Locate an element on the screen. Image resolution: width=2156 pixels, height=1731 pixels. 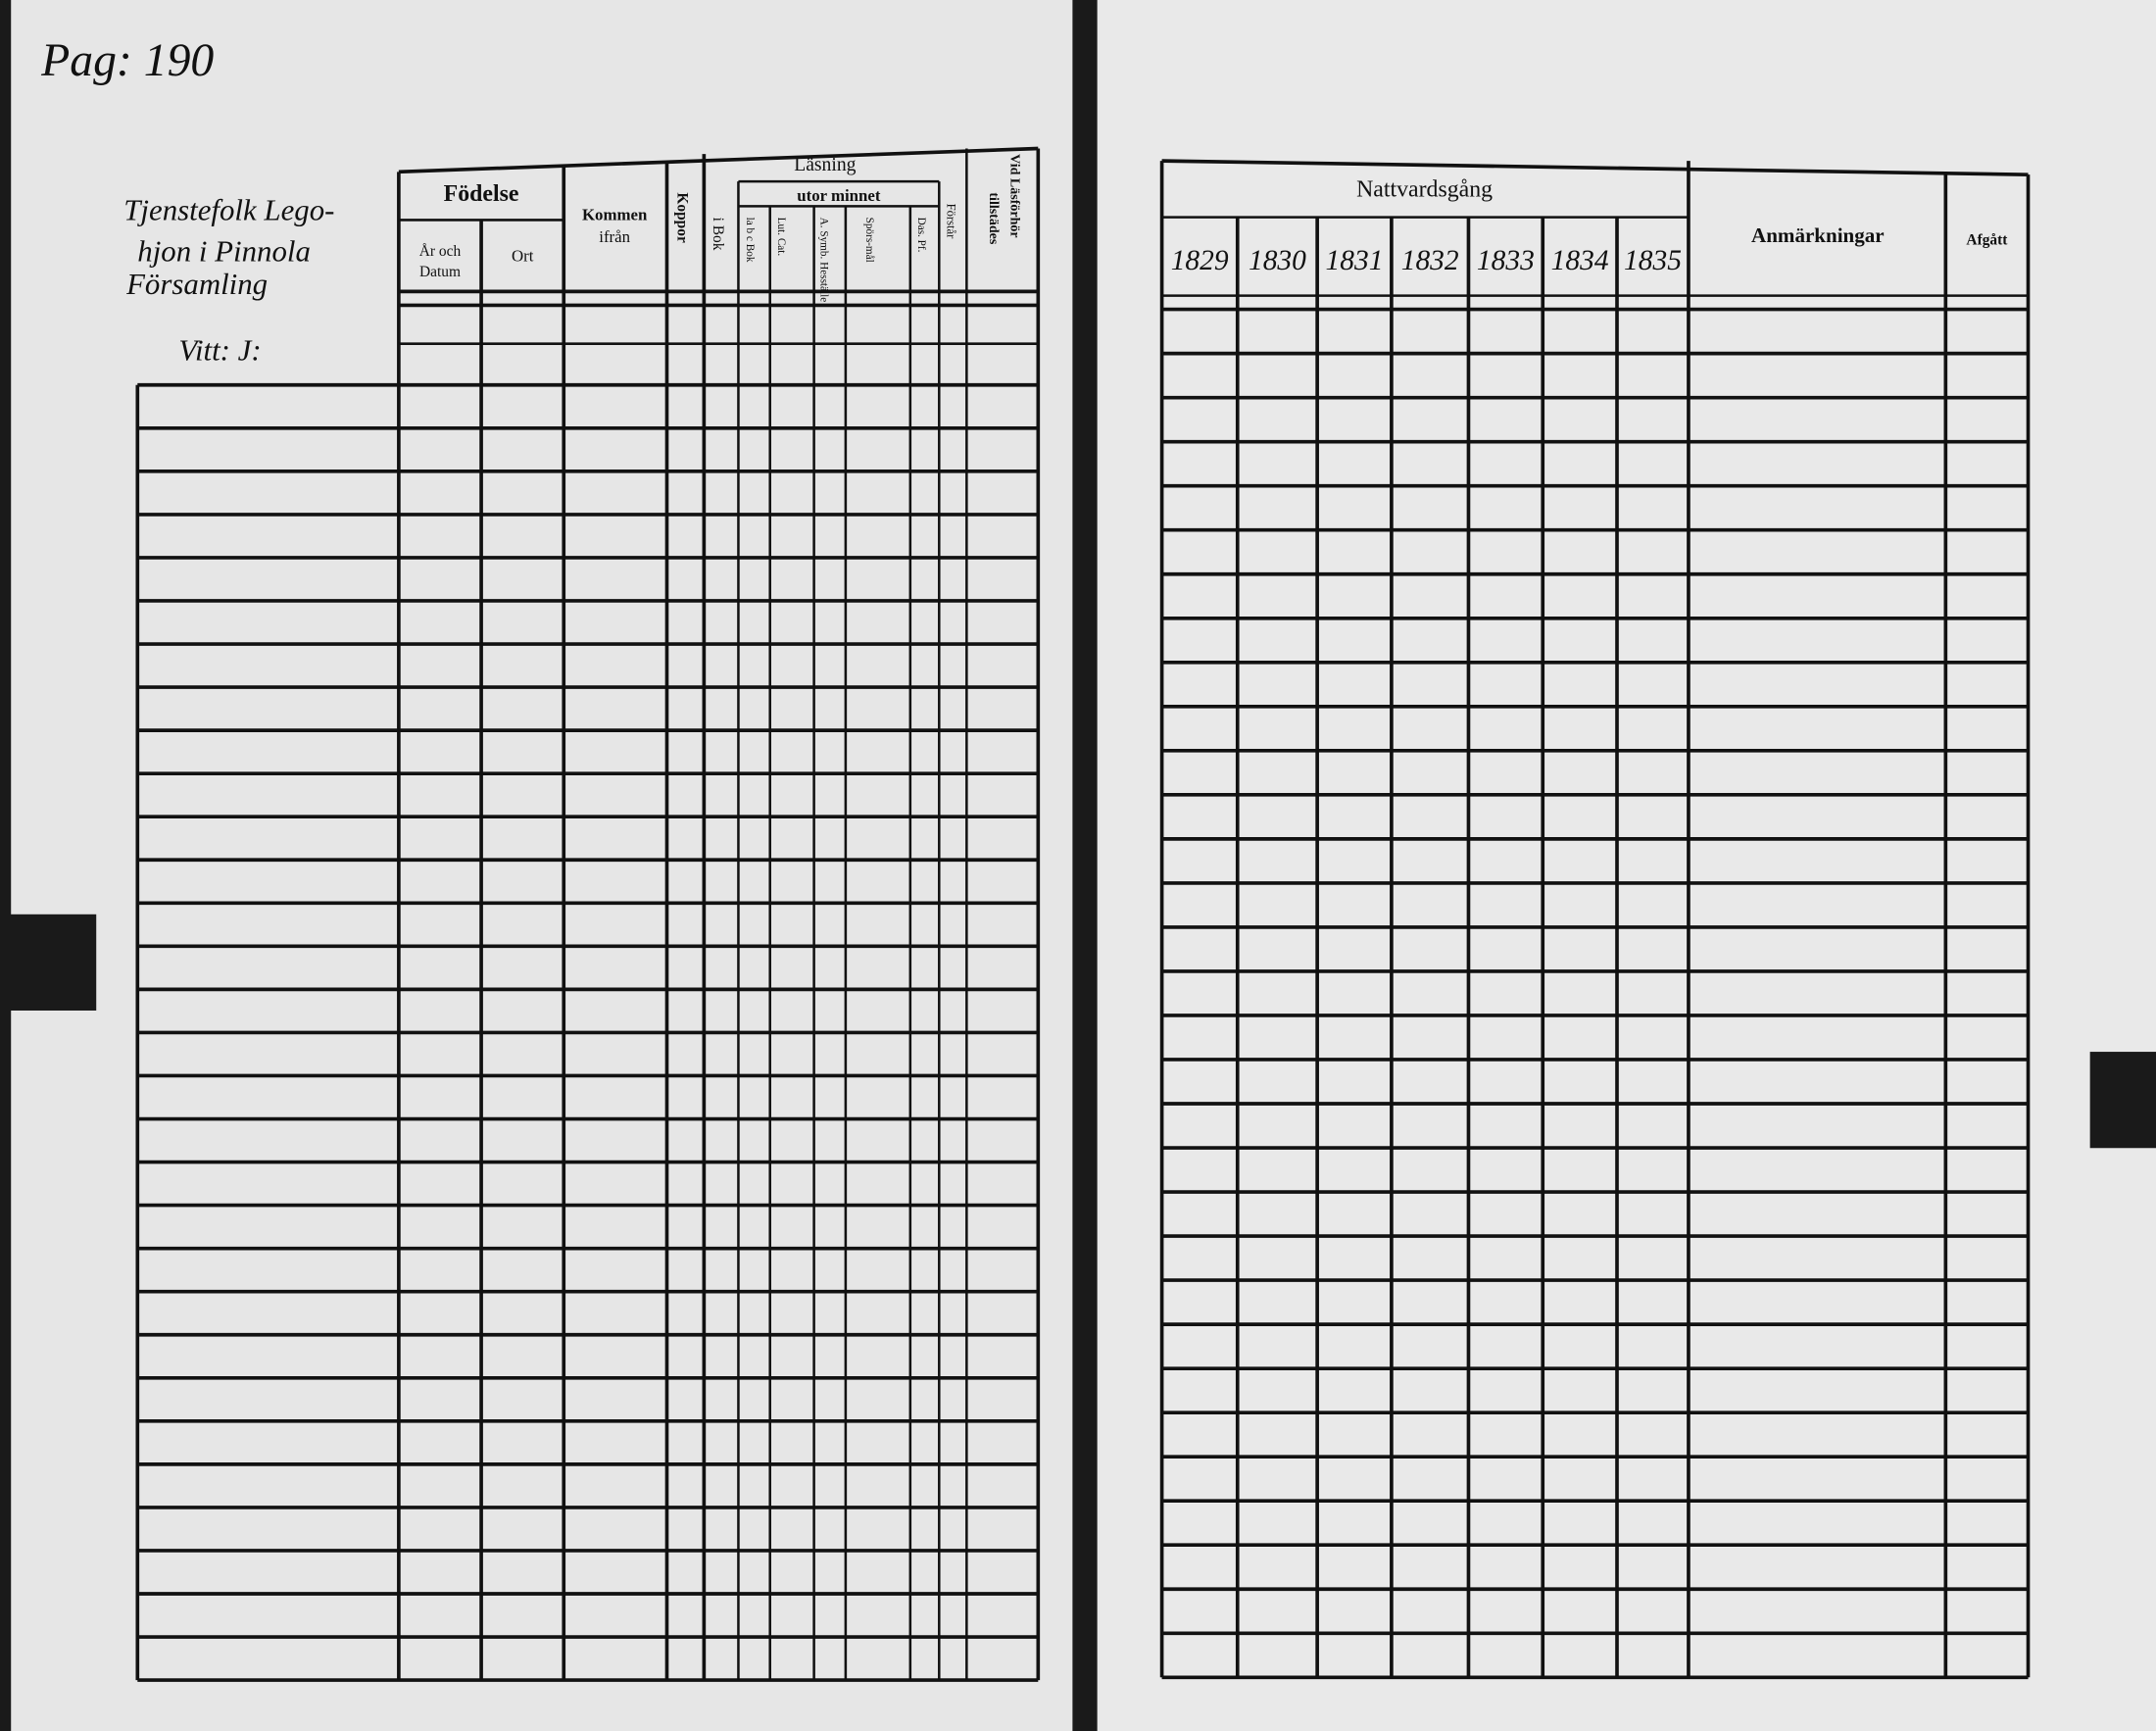
header: År och is located at coordinates (440, 251).